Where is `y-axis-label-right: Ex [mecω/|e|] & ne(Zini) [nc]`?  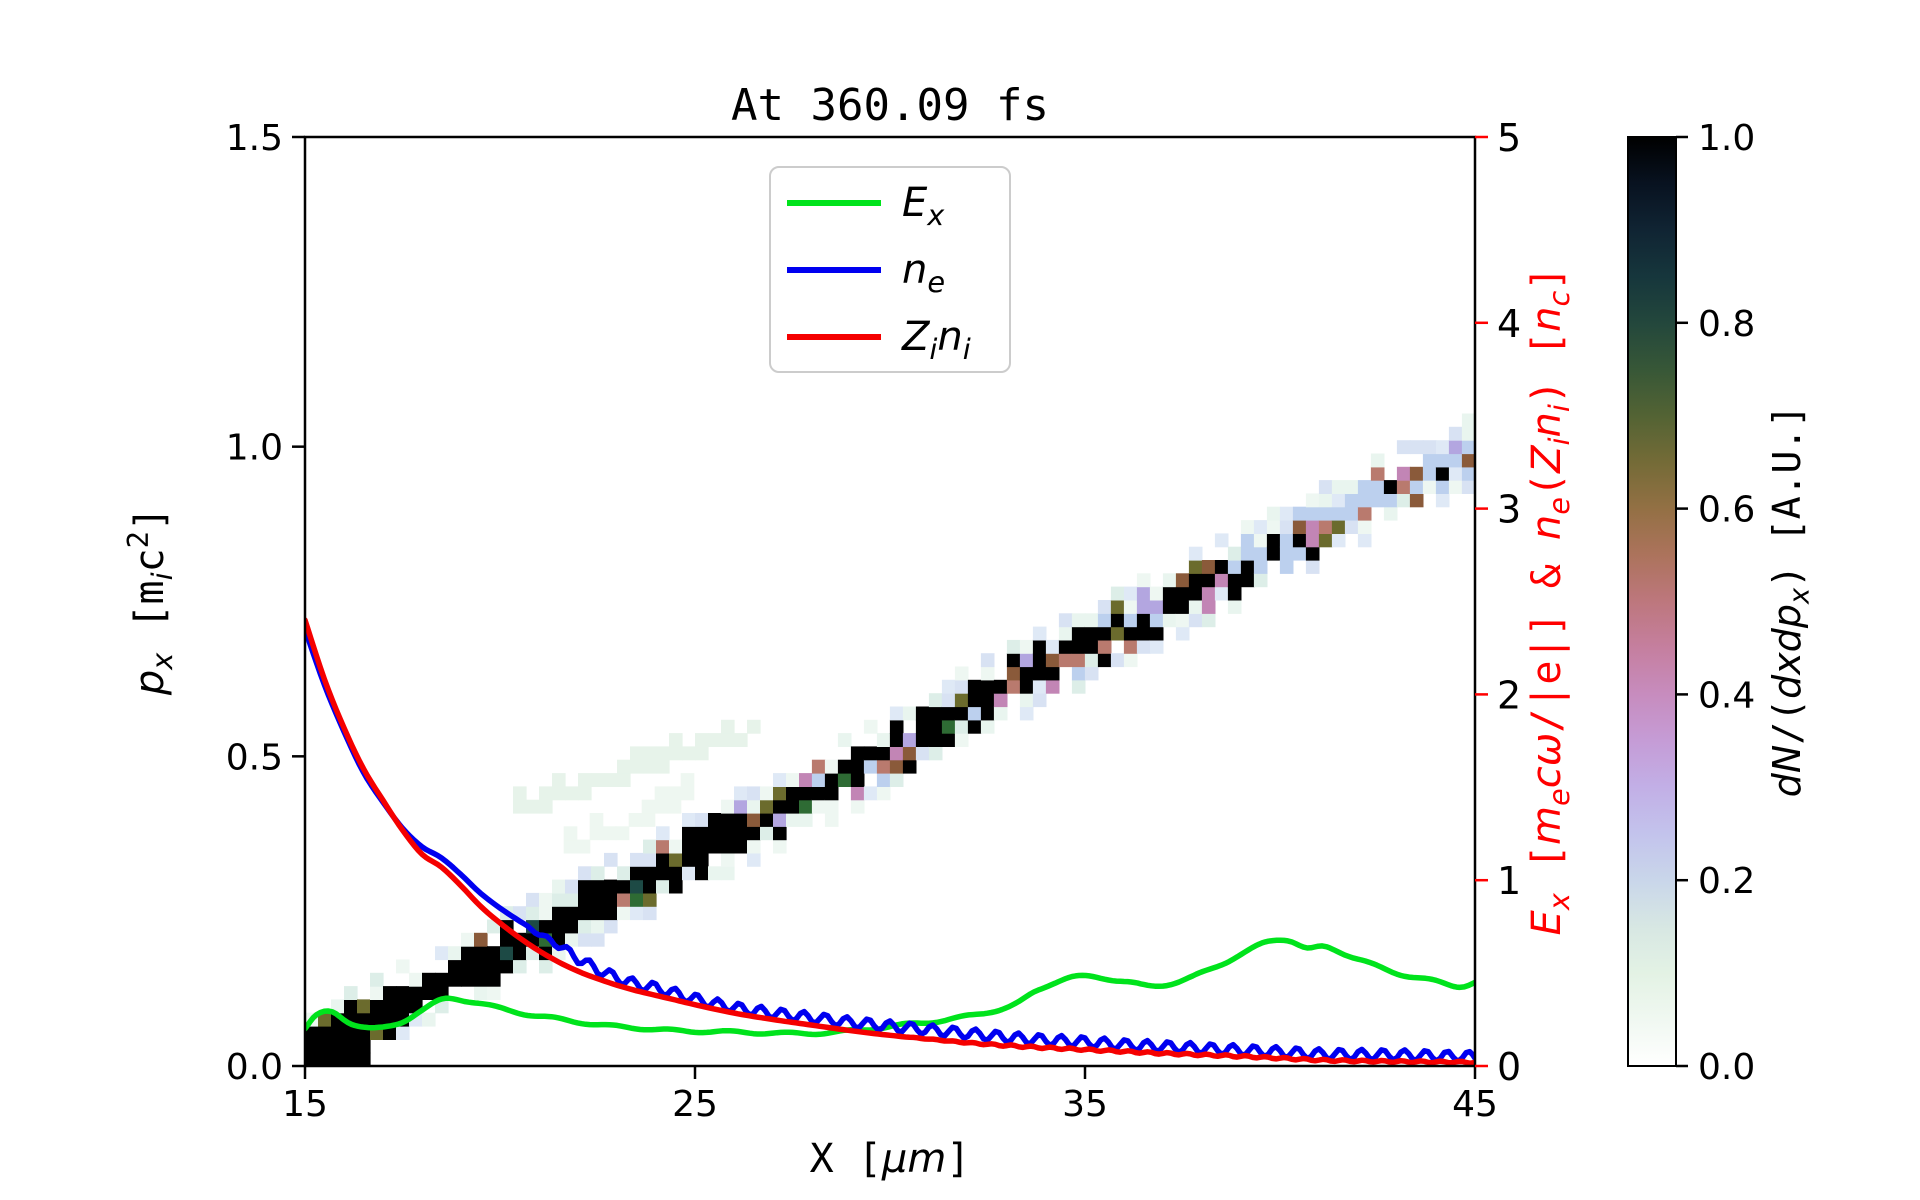
y-axis-label-right: Ex [mecω/|e|] & ne(Zini) [nc] is located at coordinates (1550, 601).